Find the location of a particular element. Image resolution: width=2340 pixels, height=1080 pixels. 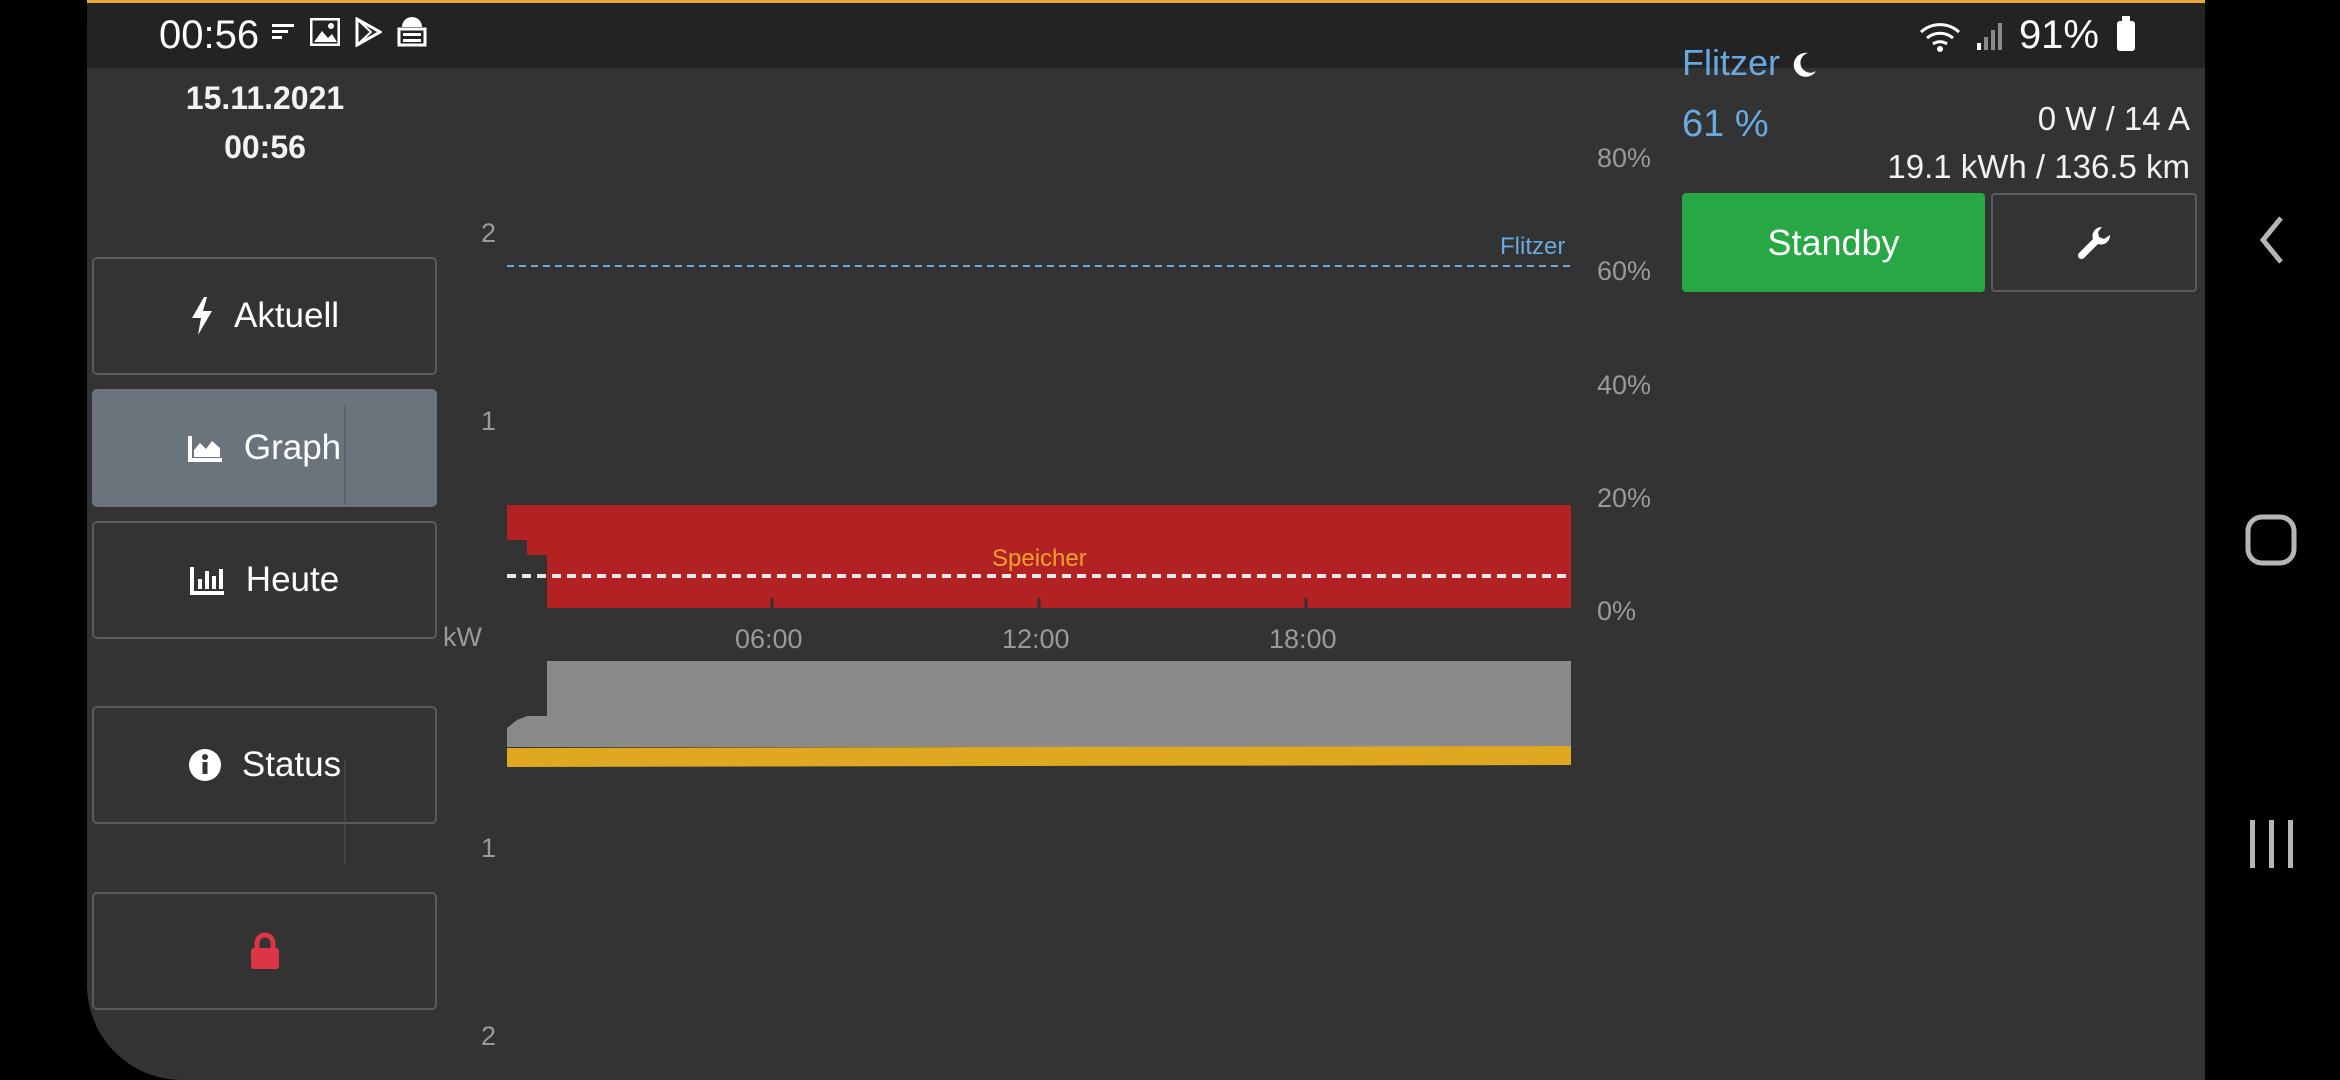

vehicle-name: Flitzer is located at coordinates (1731, 62).